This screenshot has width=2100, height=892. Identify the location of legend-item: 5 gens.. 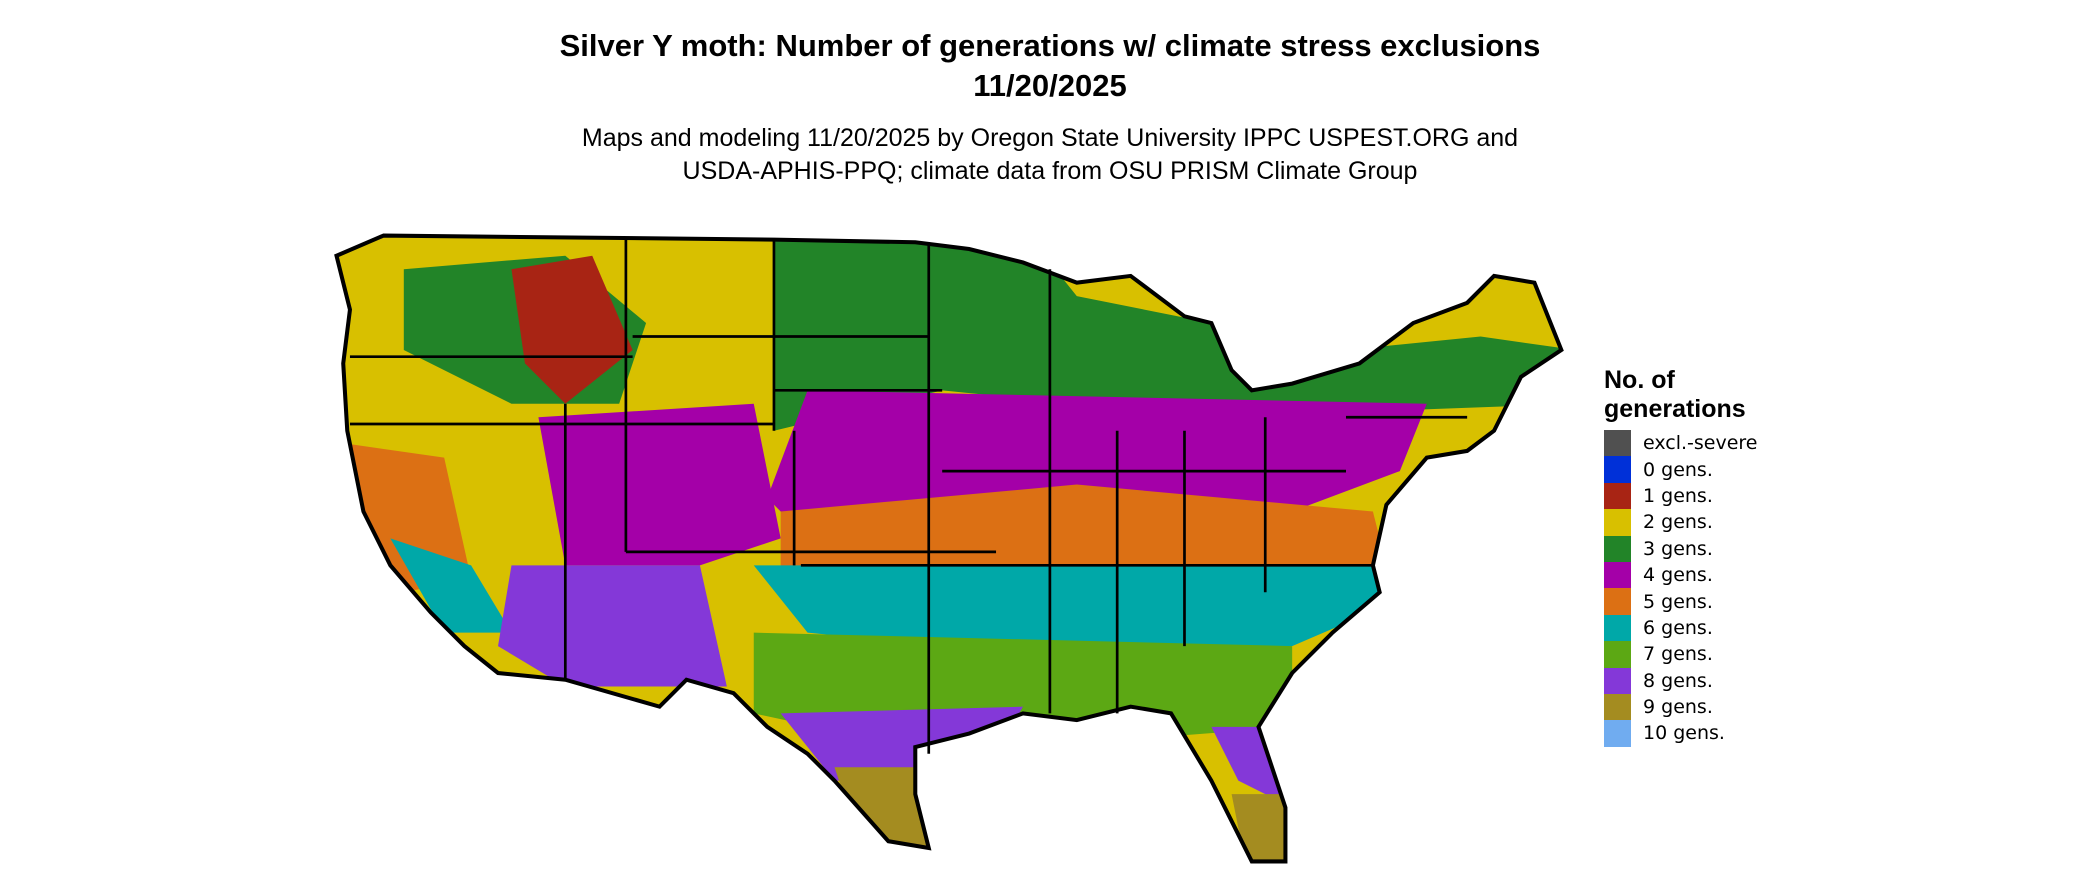
(1681, 601).